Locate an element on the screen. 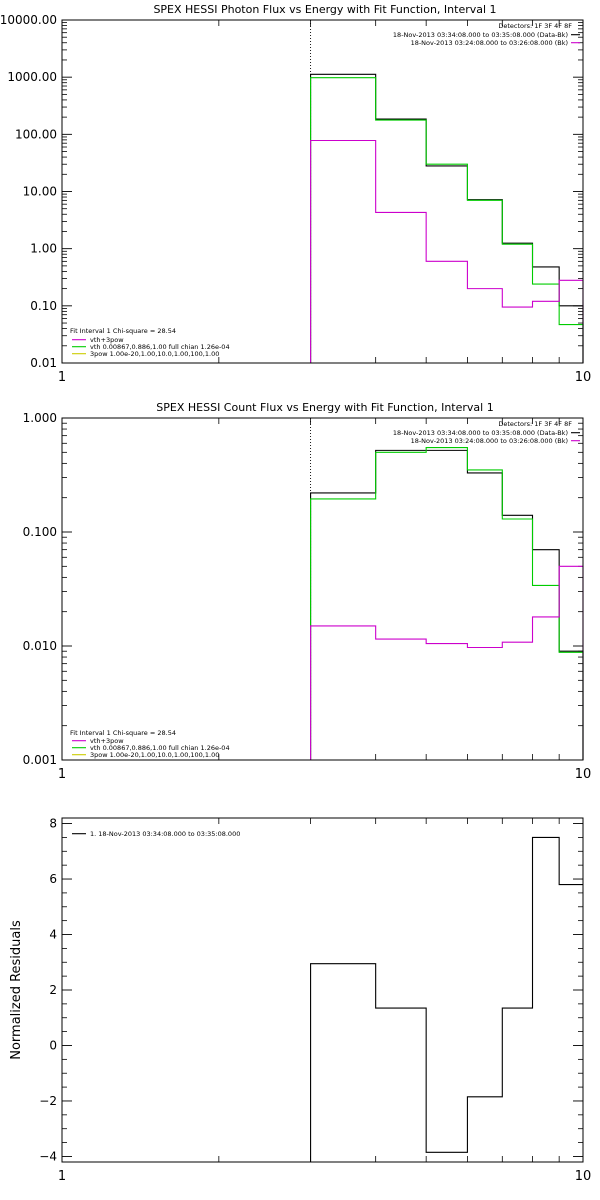  photon-flux-y-tick-label: 1000.00 is located at coordinates (32, 77).